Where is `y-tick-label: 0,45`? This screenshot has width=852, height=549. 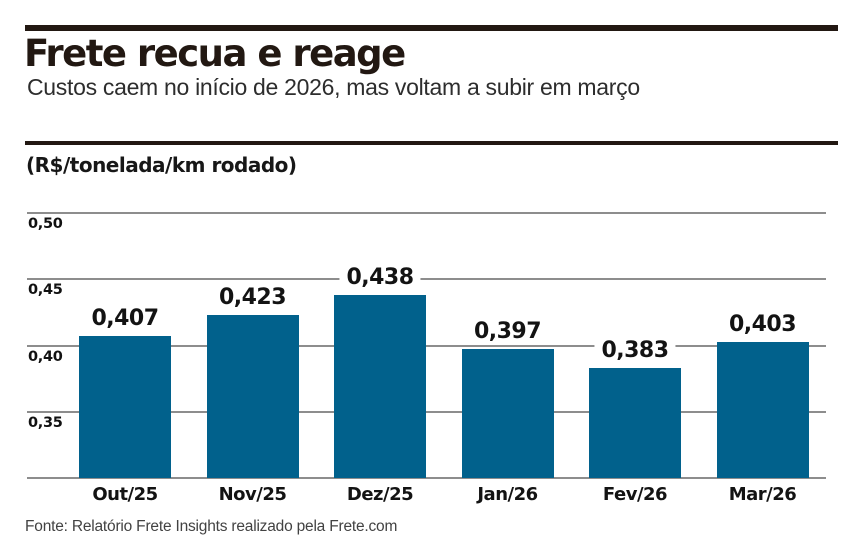
y-tick-label: 0,45 is located at coordinates (45, 290).